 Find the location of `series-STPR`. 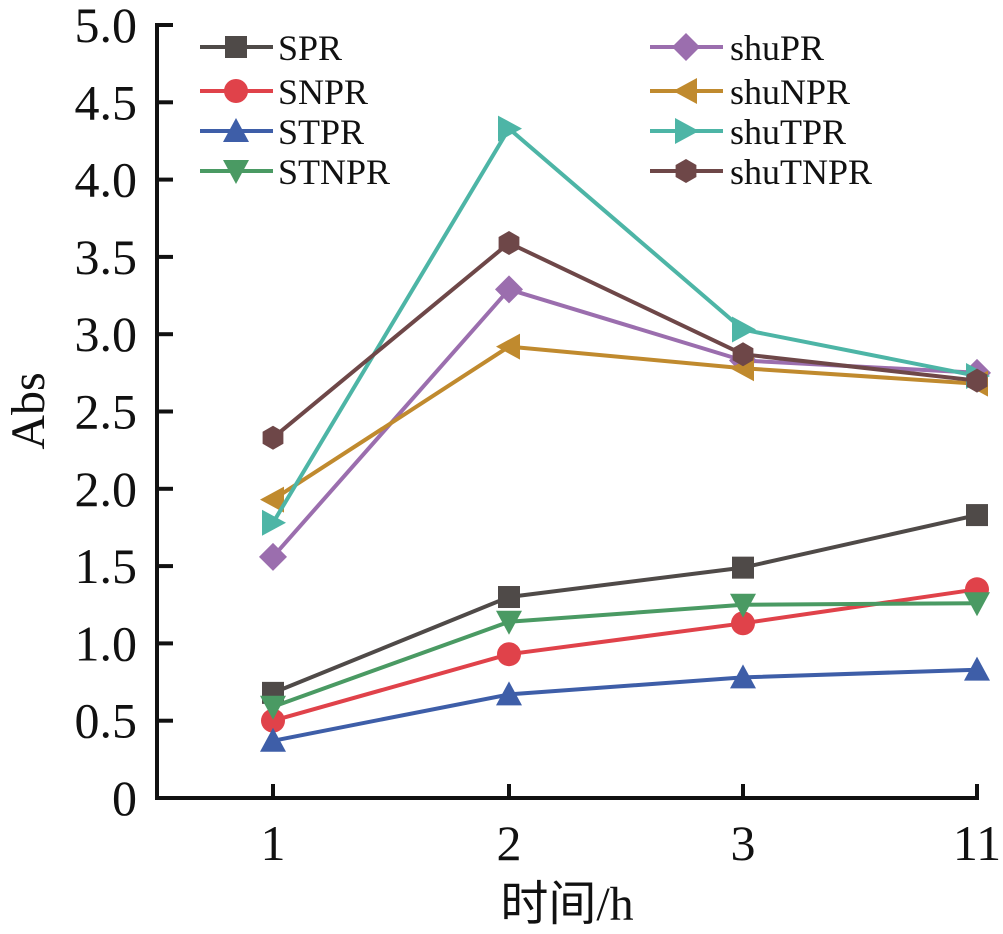

series-STPR is located at coordinates (625, 704).